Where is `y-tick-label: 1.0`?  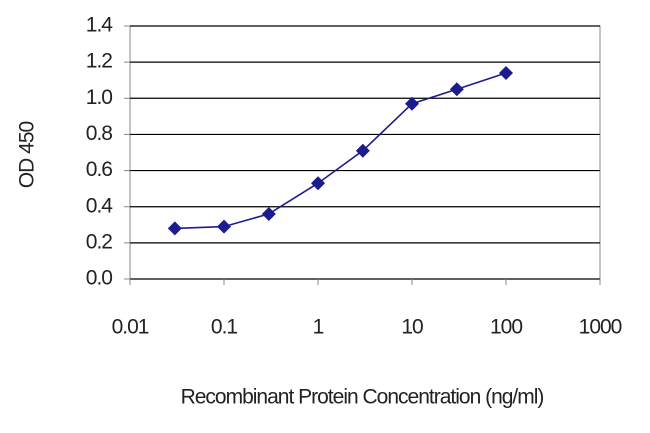 y-tick-label: 1.0 is located at coordinates (99, 97).